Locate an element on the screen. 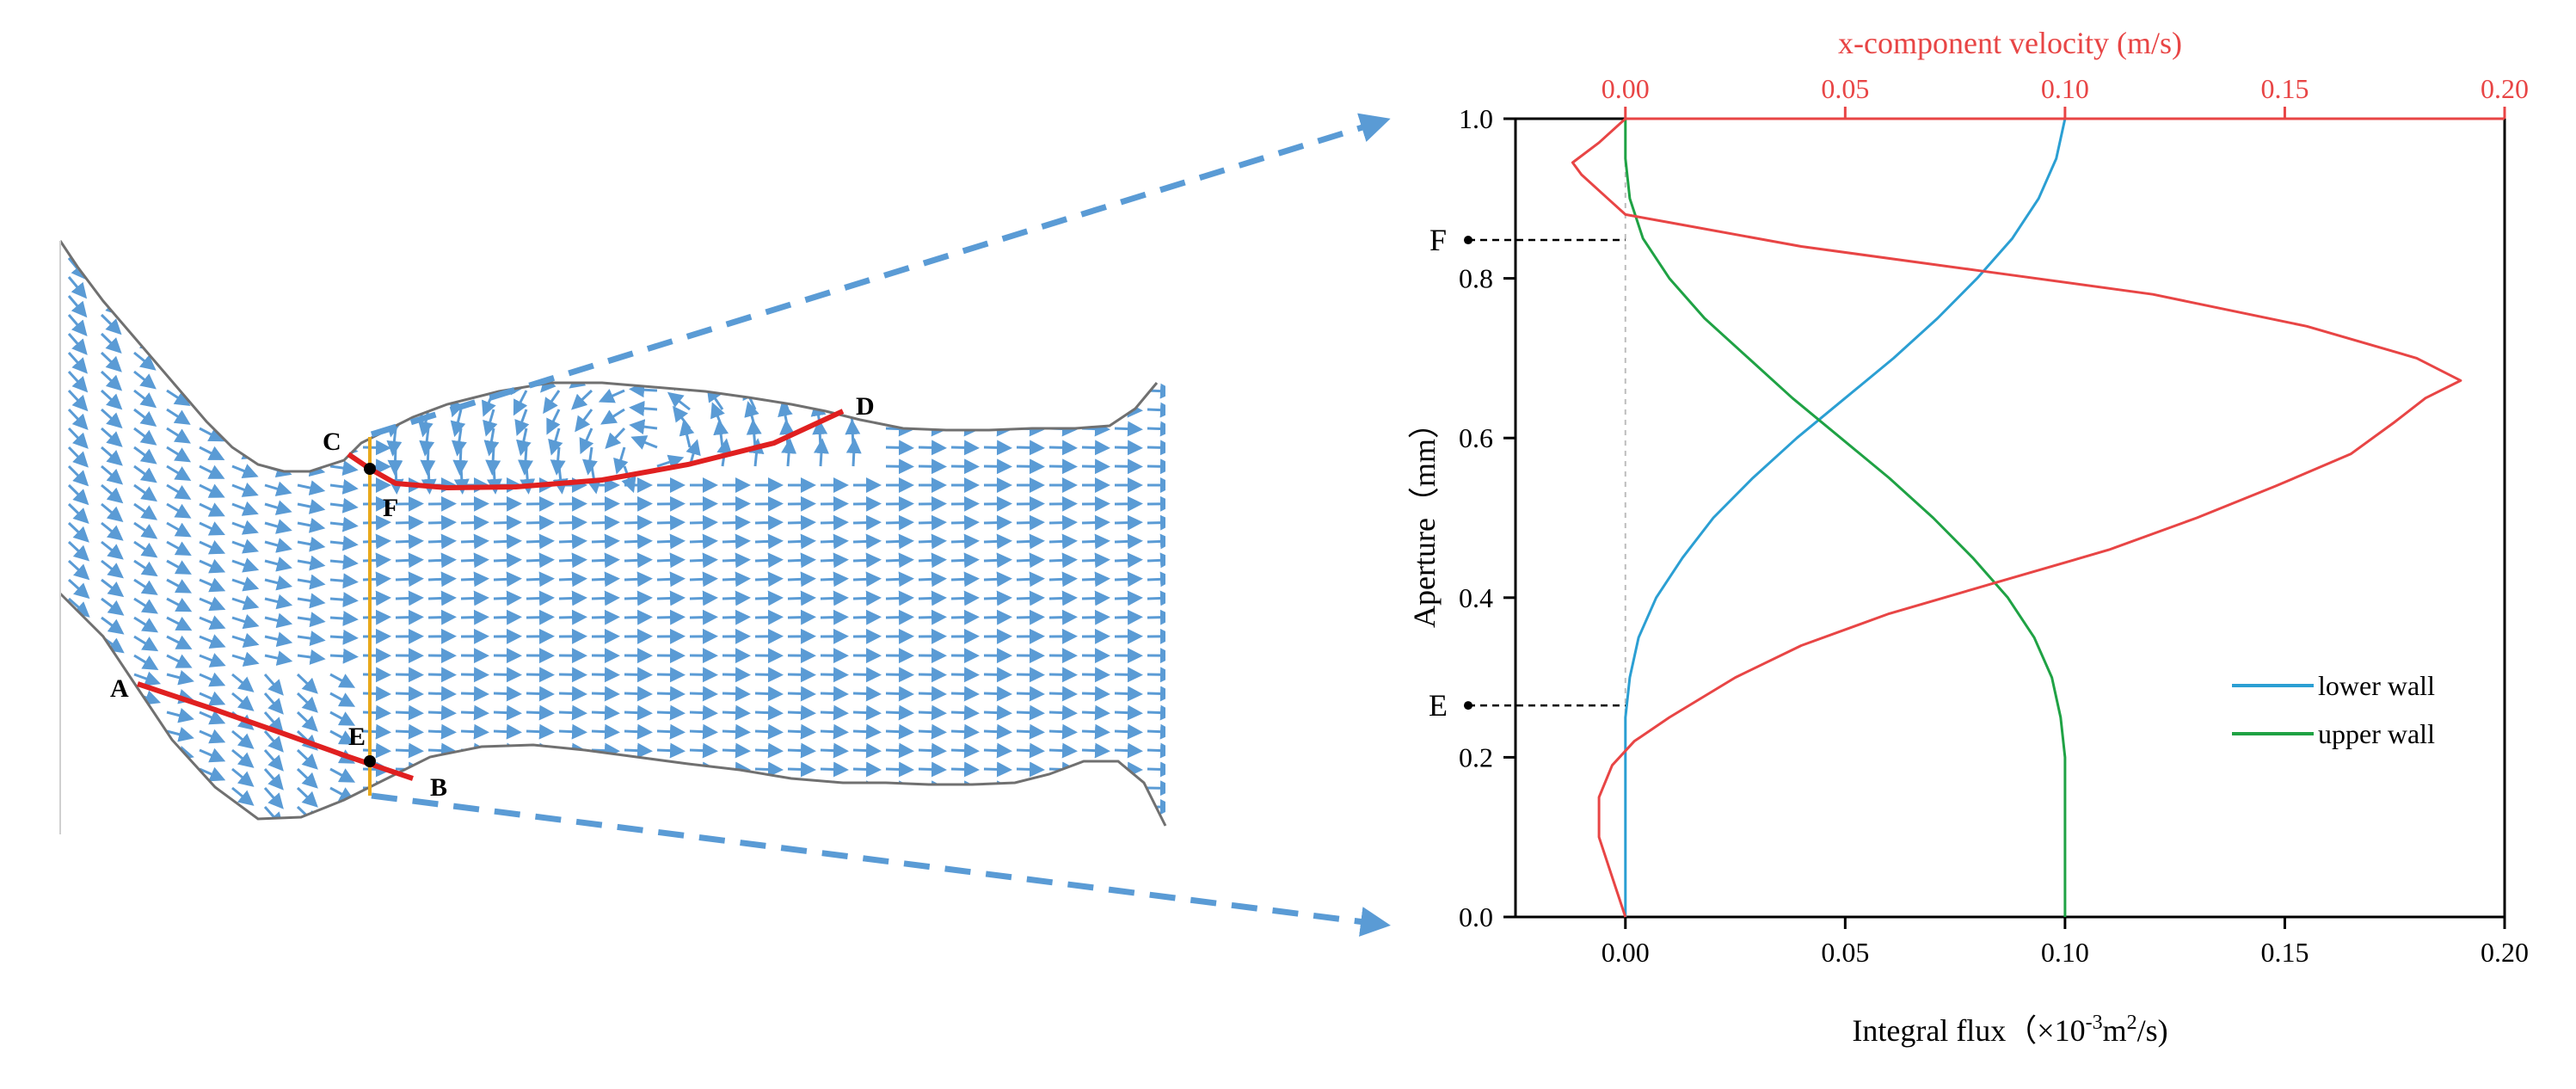 This screenshot has height=1089, width=2576. segment-cd is located at coordinates (596, 450).